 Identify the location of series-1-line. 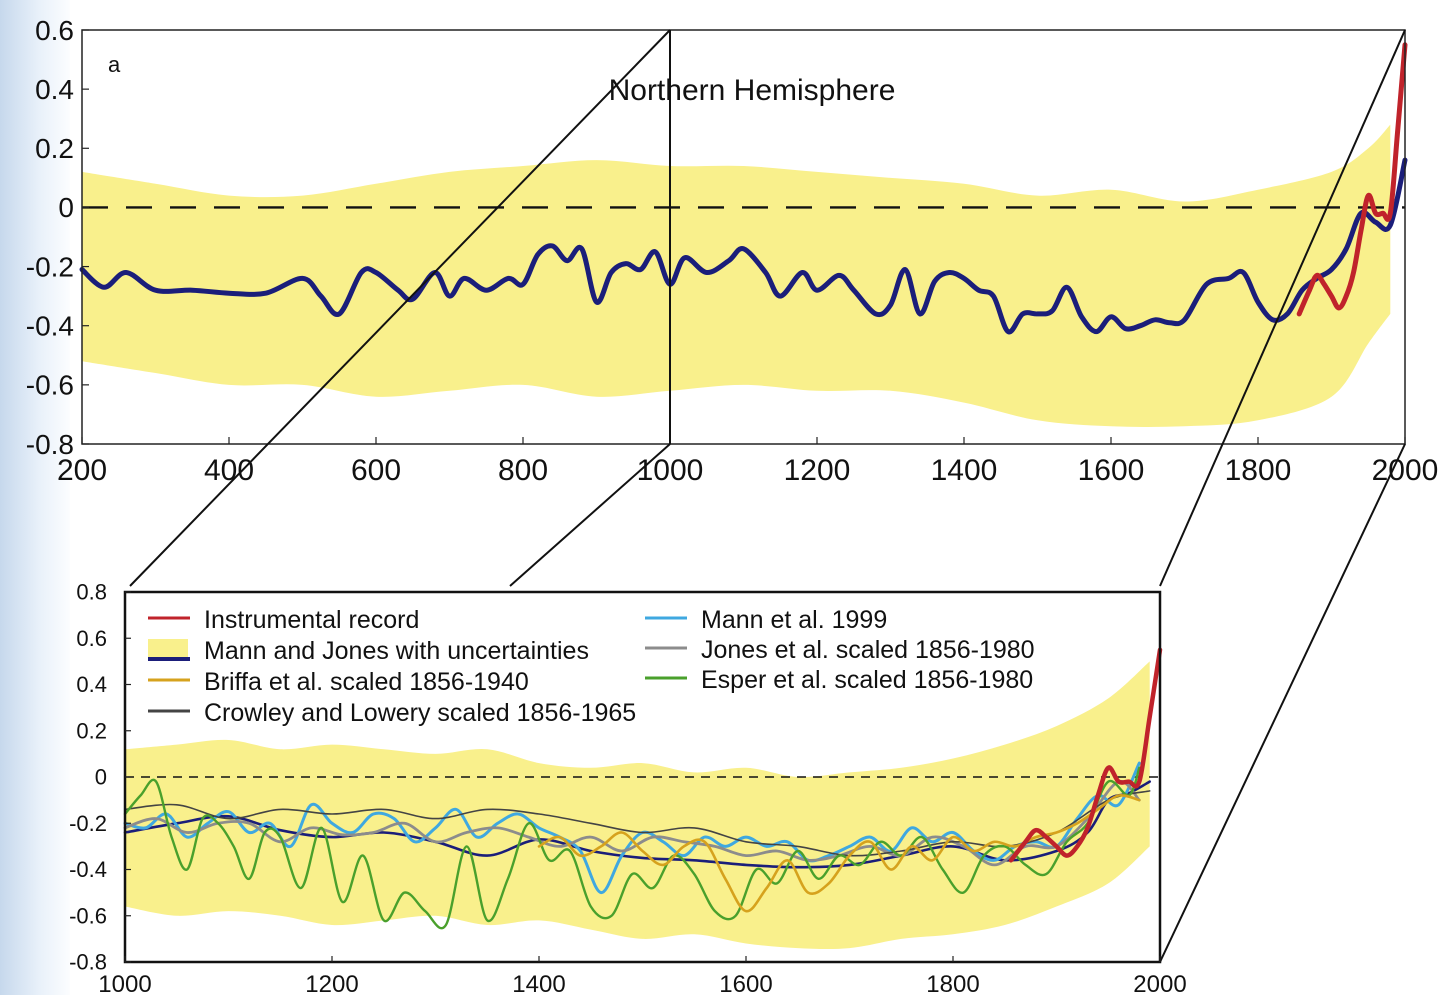
(1352, 179).